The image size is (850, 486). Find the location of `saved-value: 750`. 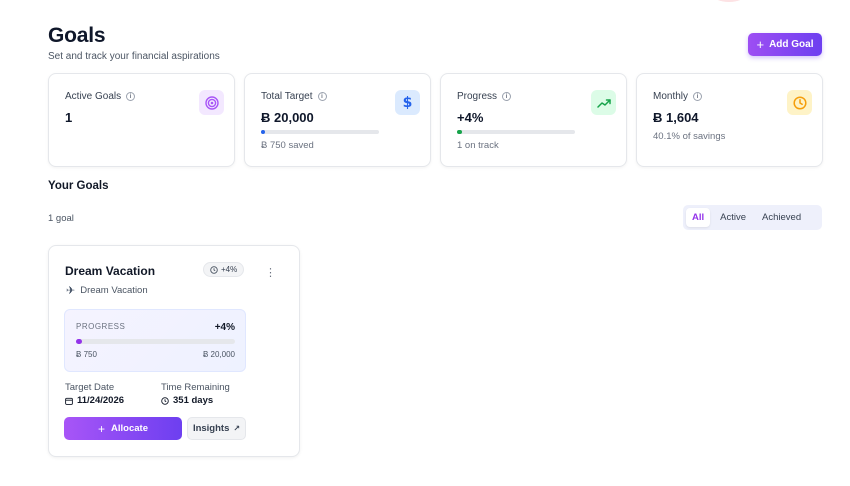

saved-value: 750 is located at coordinates (90, 354).